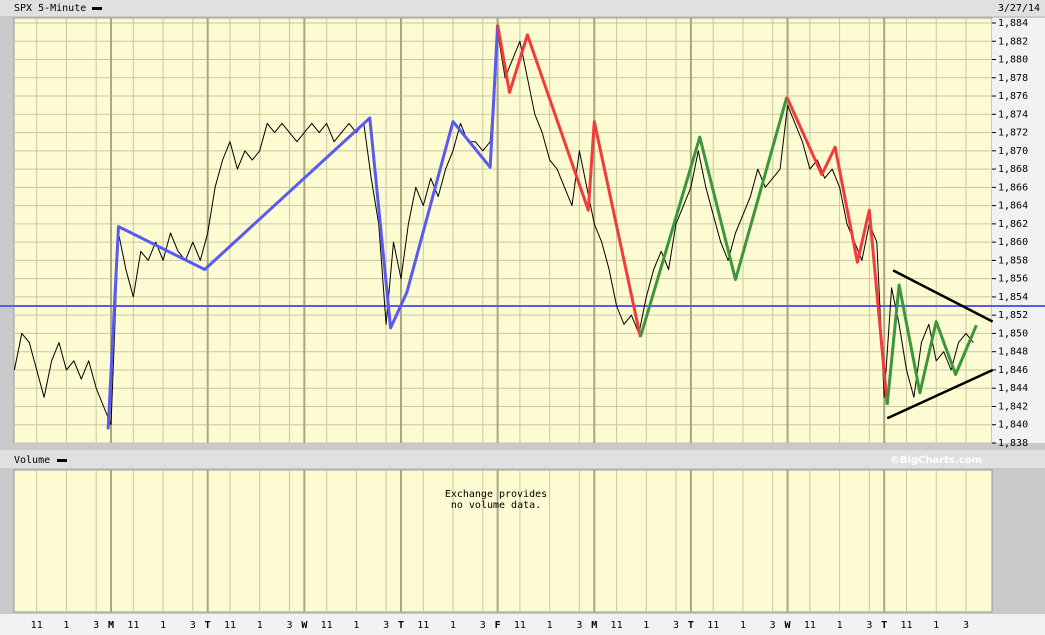  Describe the element at coordinates (1013, 333) in the screenshot. I see `y-tick-label: 1,850` at that location.